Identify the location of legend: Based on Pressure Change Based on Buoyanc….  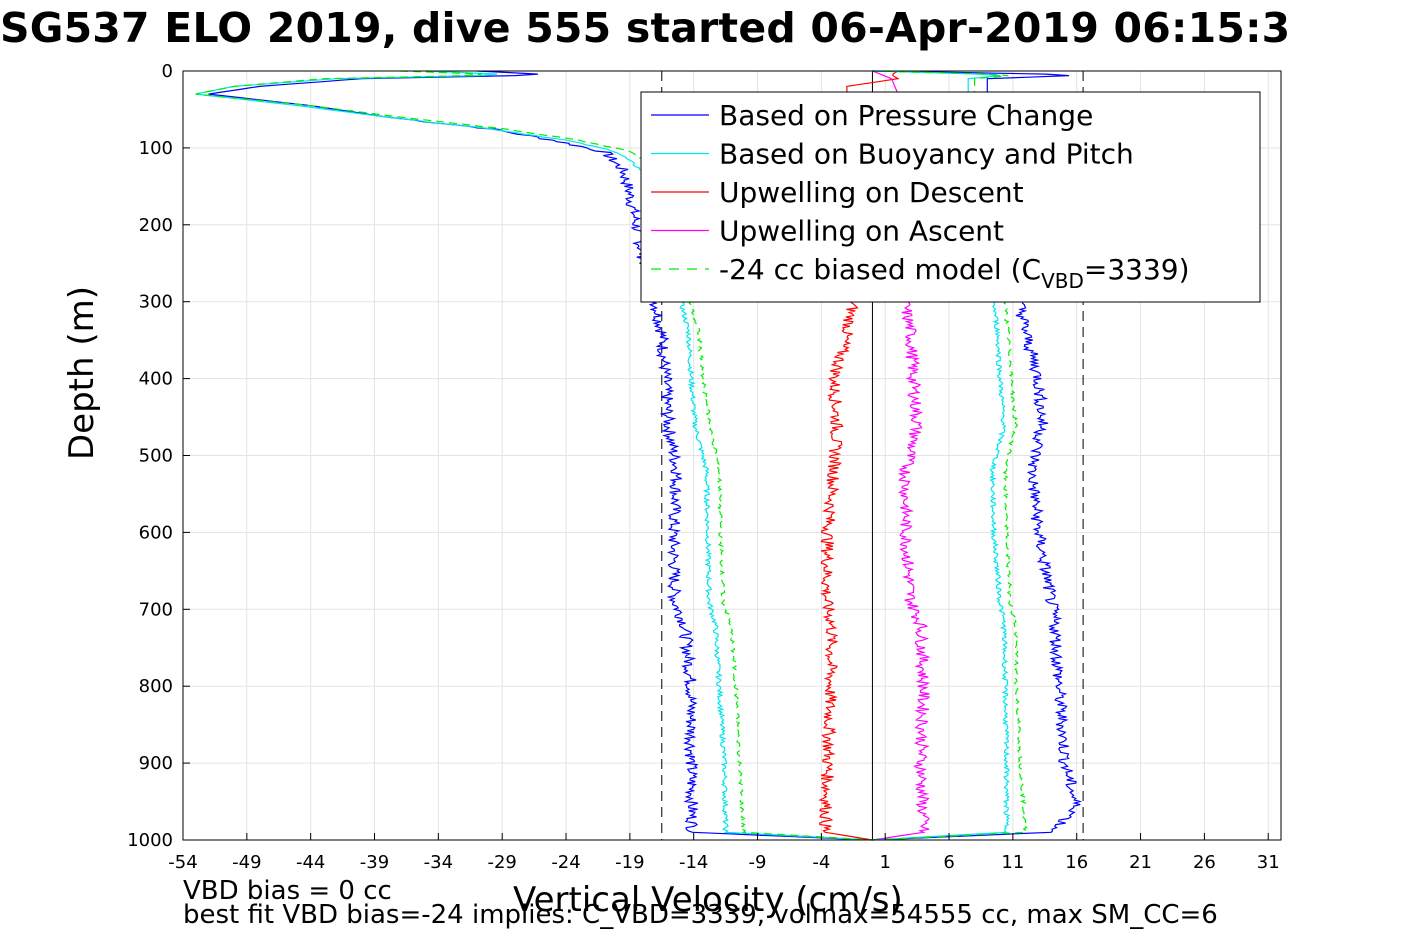
(950, 197).